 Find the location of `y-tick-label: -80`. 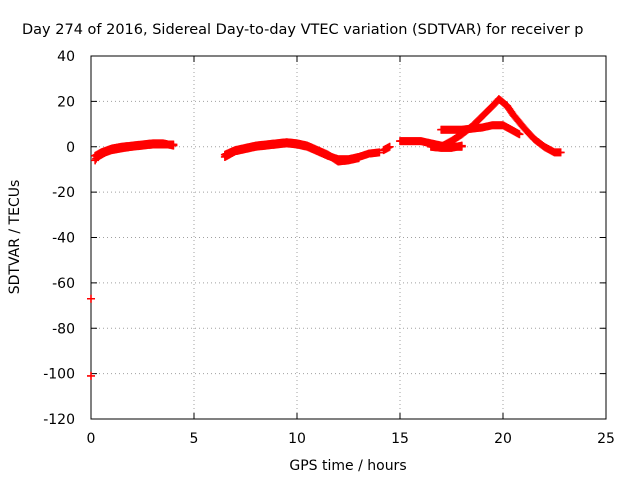

y-tick-label: -80 is located at coordinates (63, 329).